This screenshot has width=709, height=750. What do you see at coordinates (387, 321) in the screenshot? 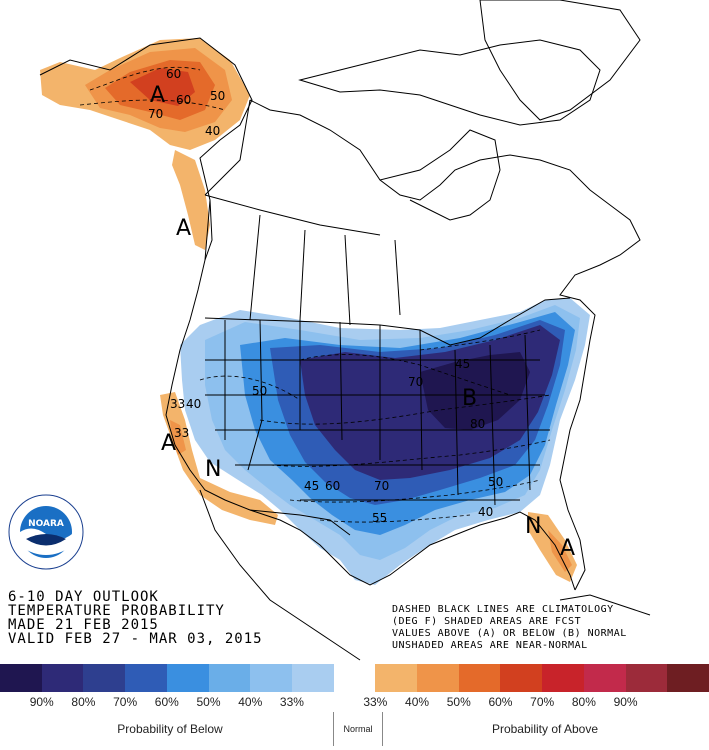
I see `us-canada-border` at bounding box center [387, 321].